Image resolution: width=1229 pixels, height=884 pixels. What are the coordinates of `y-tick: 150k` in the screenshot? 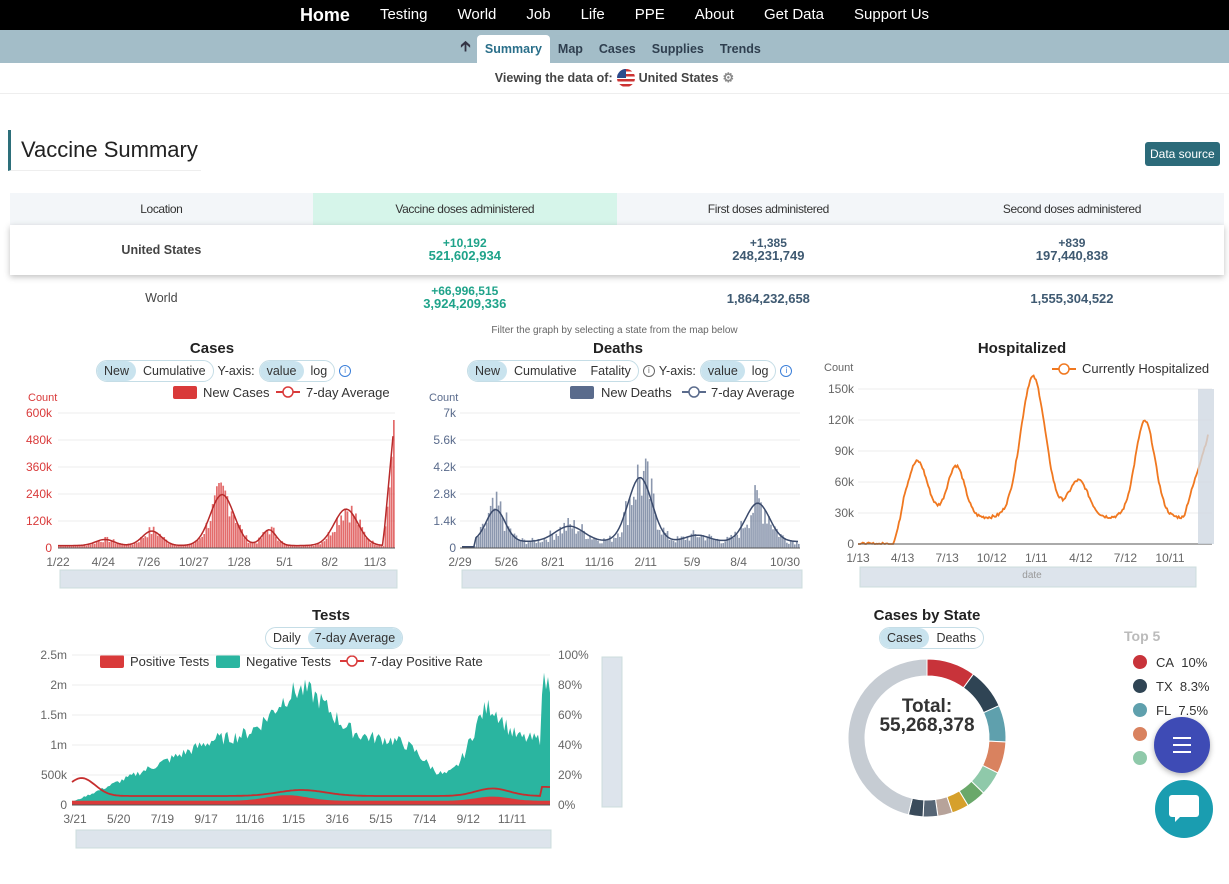 It's located at (841, 389).